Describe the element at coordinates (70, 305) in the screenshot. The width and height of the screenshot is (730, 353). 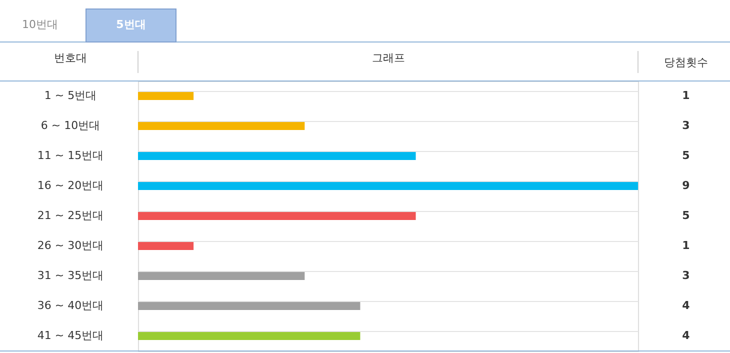
I see `y-tick-label: 36 ~ 40번대` at that location.